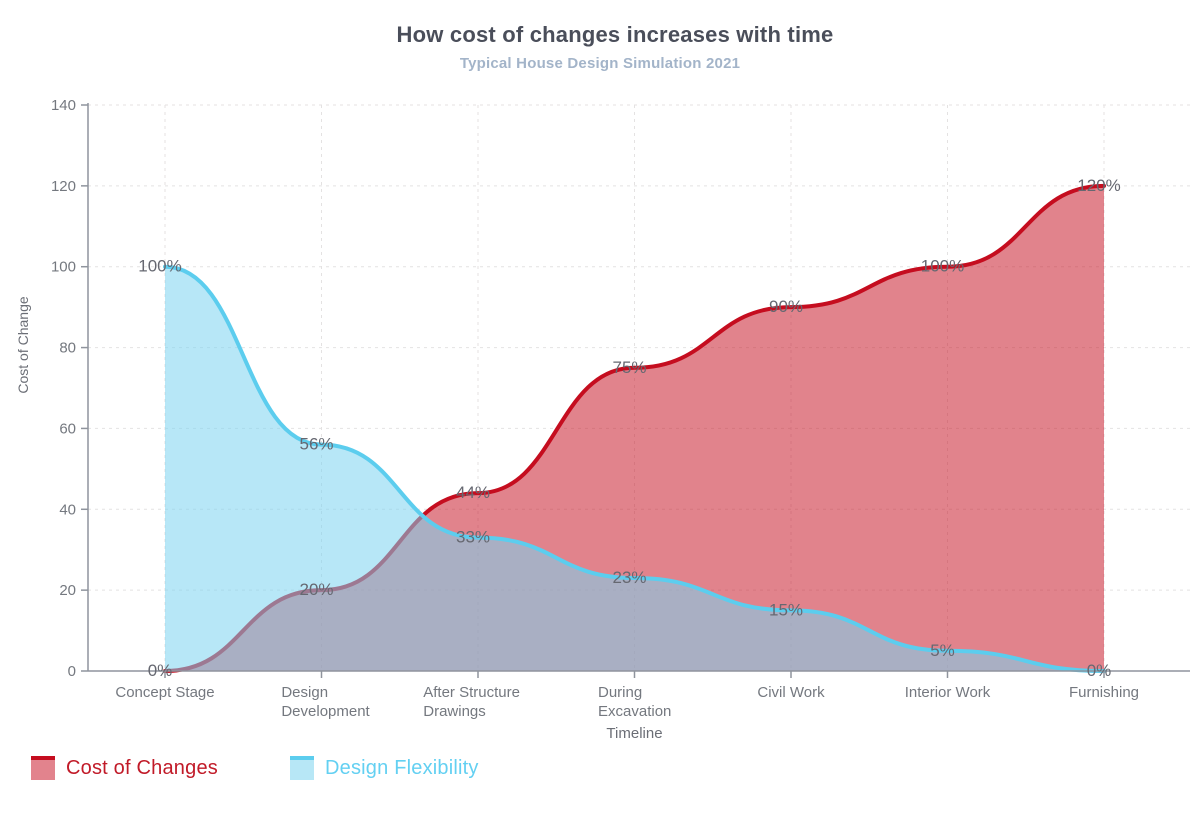 Image resolution: width=1200 pixels, height=821 pixels. I want to click on svg-text: 40, so click(67, 509).